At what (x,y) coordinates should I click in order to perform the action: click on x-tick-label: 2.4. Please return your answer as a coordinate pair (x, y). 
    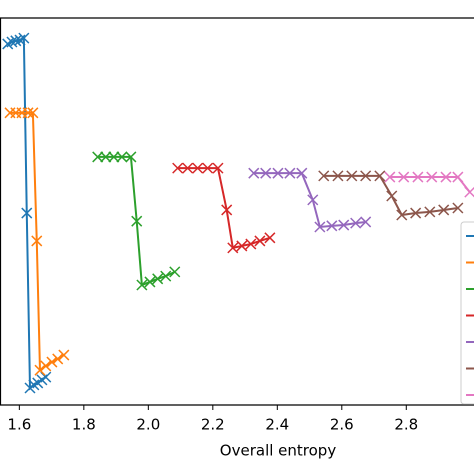
    Looking at the image, I should click on (277, 425).